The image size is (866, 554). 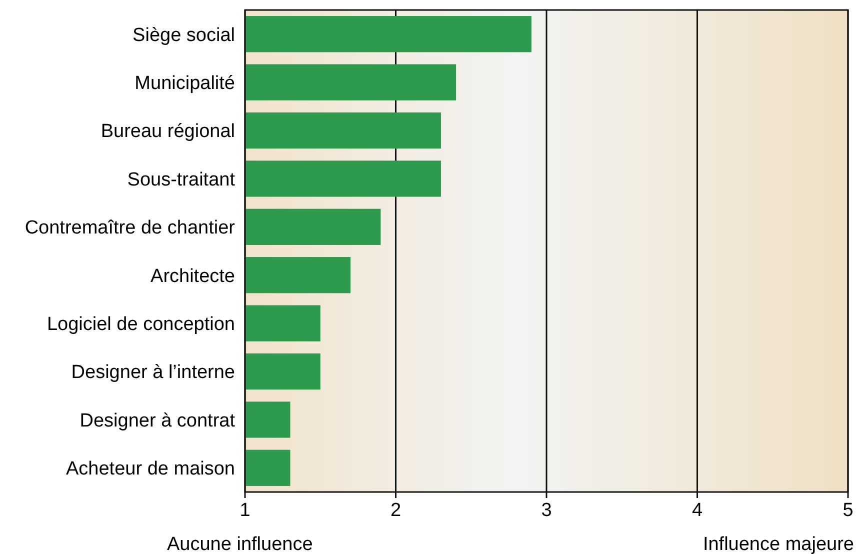 I want to click on y-tick-label: Contremaître de chantier, so click(x=130, y=228).